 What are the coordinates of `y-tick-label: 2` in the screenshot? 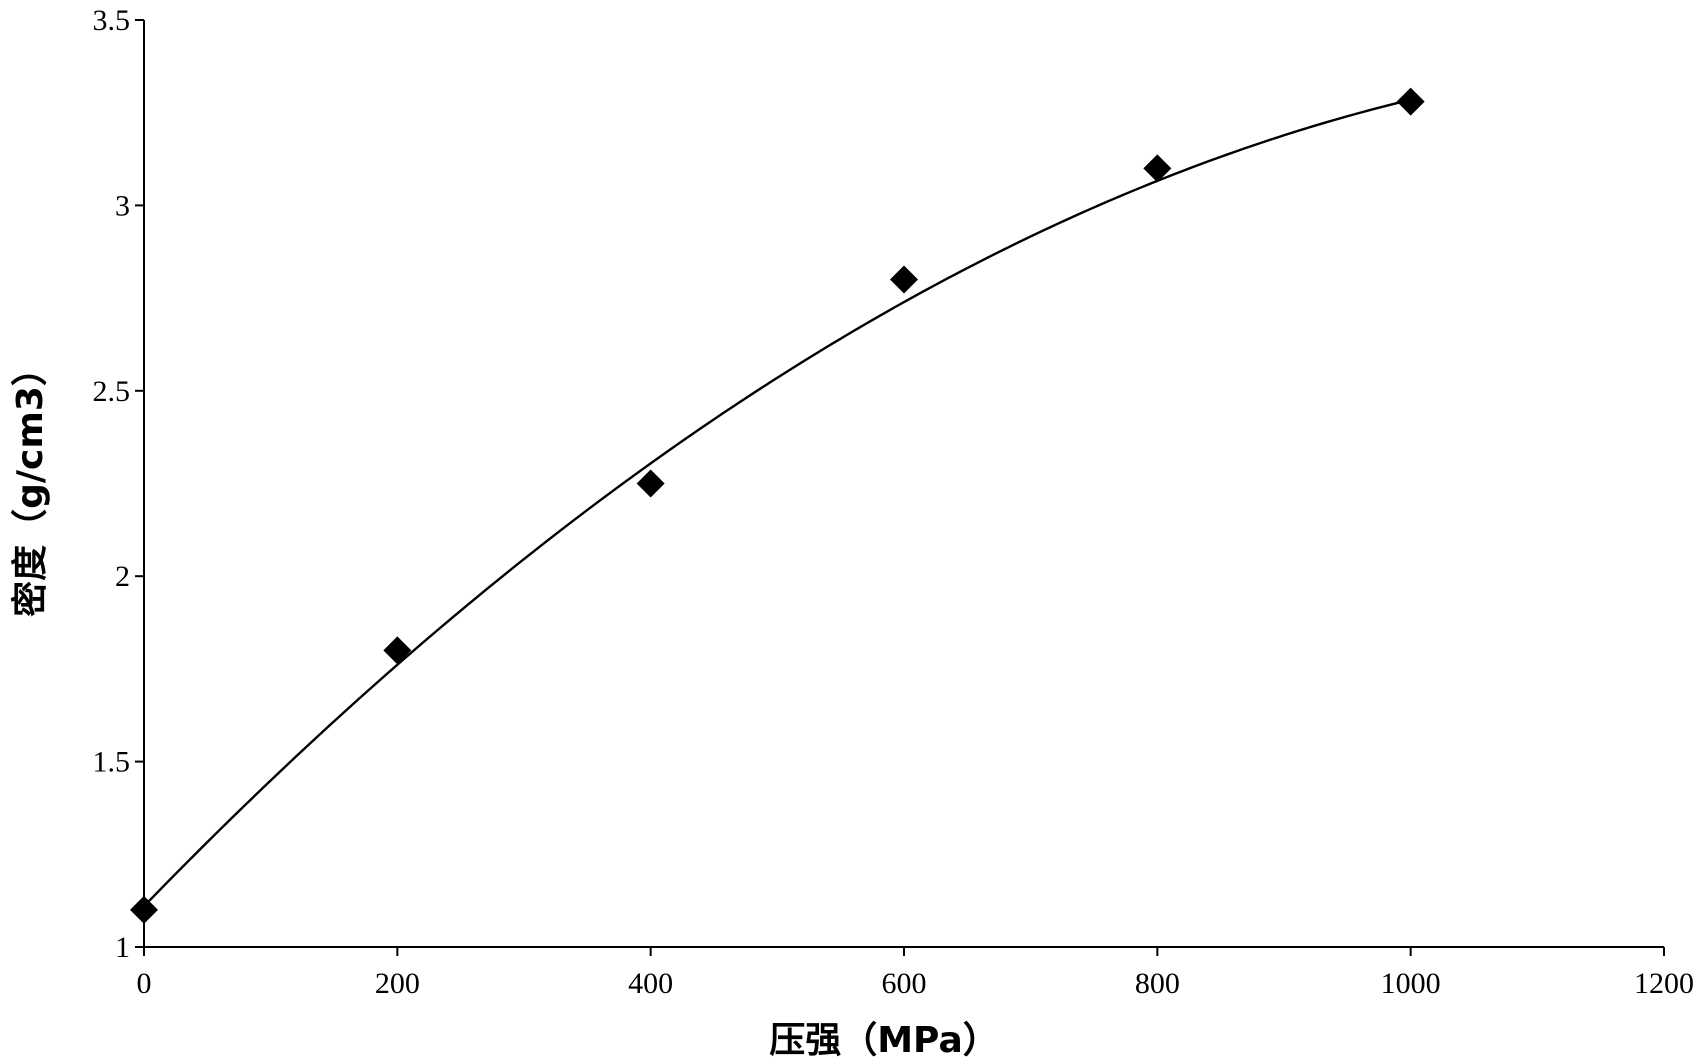 It's located at (122, 576).